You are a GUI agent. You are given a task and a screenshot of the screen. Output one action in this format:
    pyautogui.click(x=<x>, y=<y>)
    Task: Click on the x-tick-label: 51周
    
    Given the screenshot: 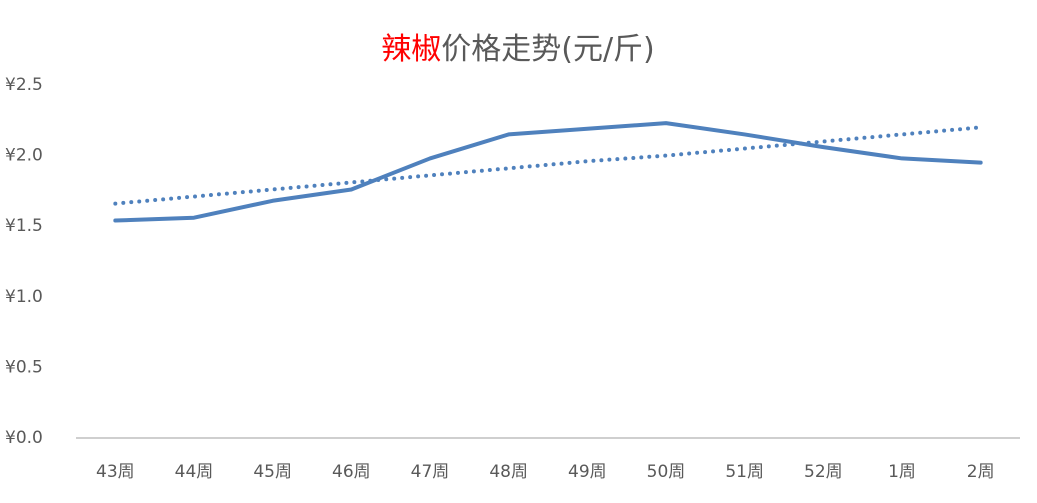 What is the action you would take?
    pyautogui.click(x=744, y=472)
    